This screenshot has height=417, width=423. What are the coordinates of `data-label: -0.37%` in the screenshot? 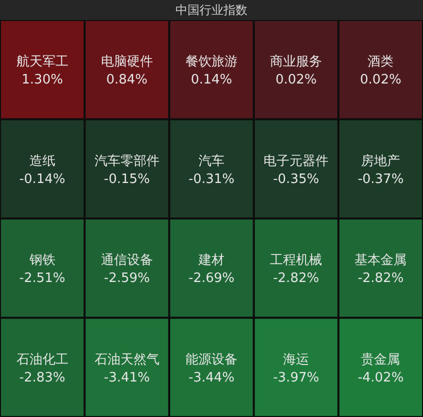 It's located at (381, 179).